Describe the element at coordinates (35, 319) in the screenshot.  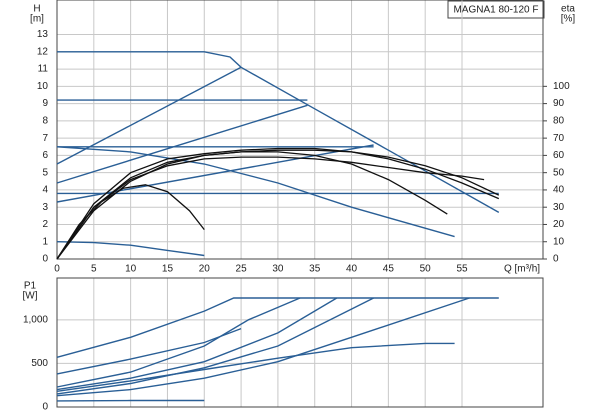
I see `y-tick-label: 1,000` at that location.